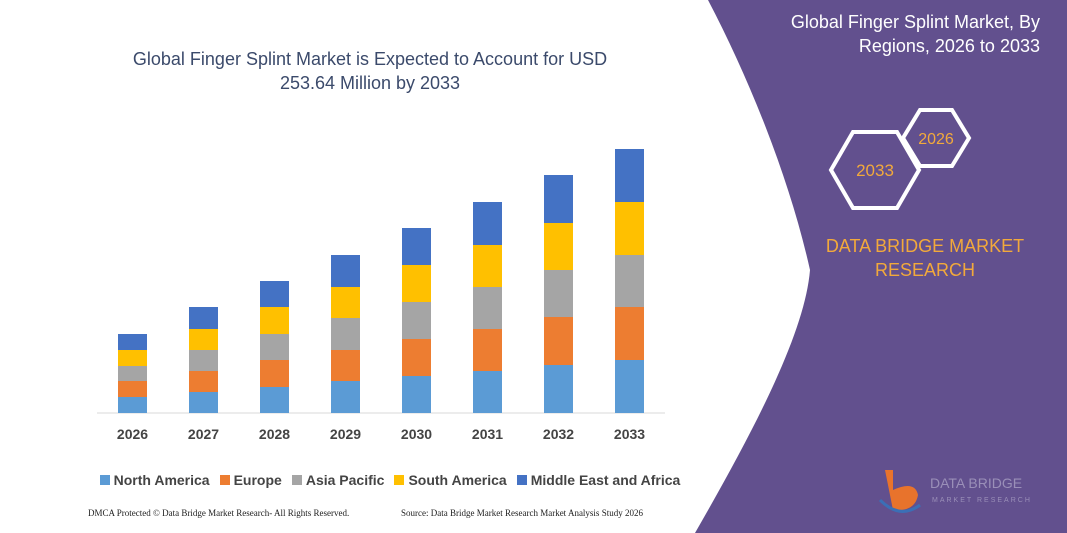  I want to click on legend-item: Europe, so click(250, 480).